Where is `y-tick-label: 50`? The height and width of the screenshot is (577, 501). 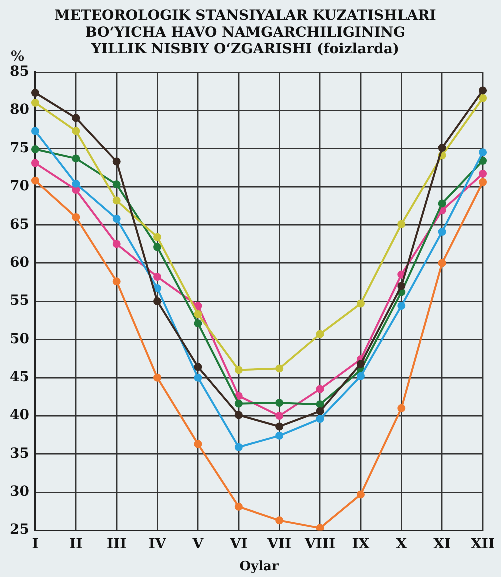 y-tick-label: 50 is located at coordinates (20, 339).